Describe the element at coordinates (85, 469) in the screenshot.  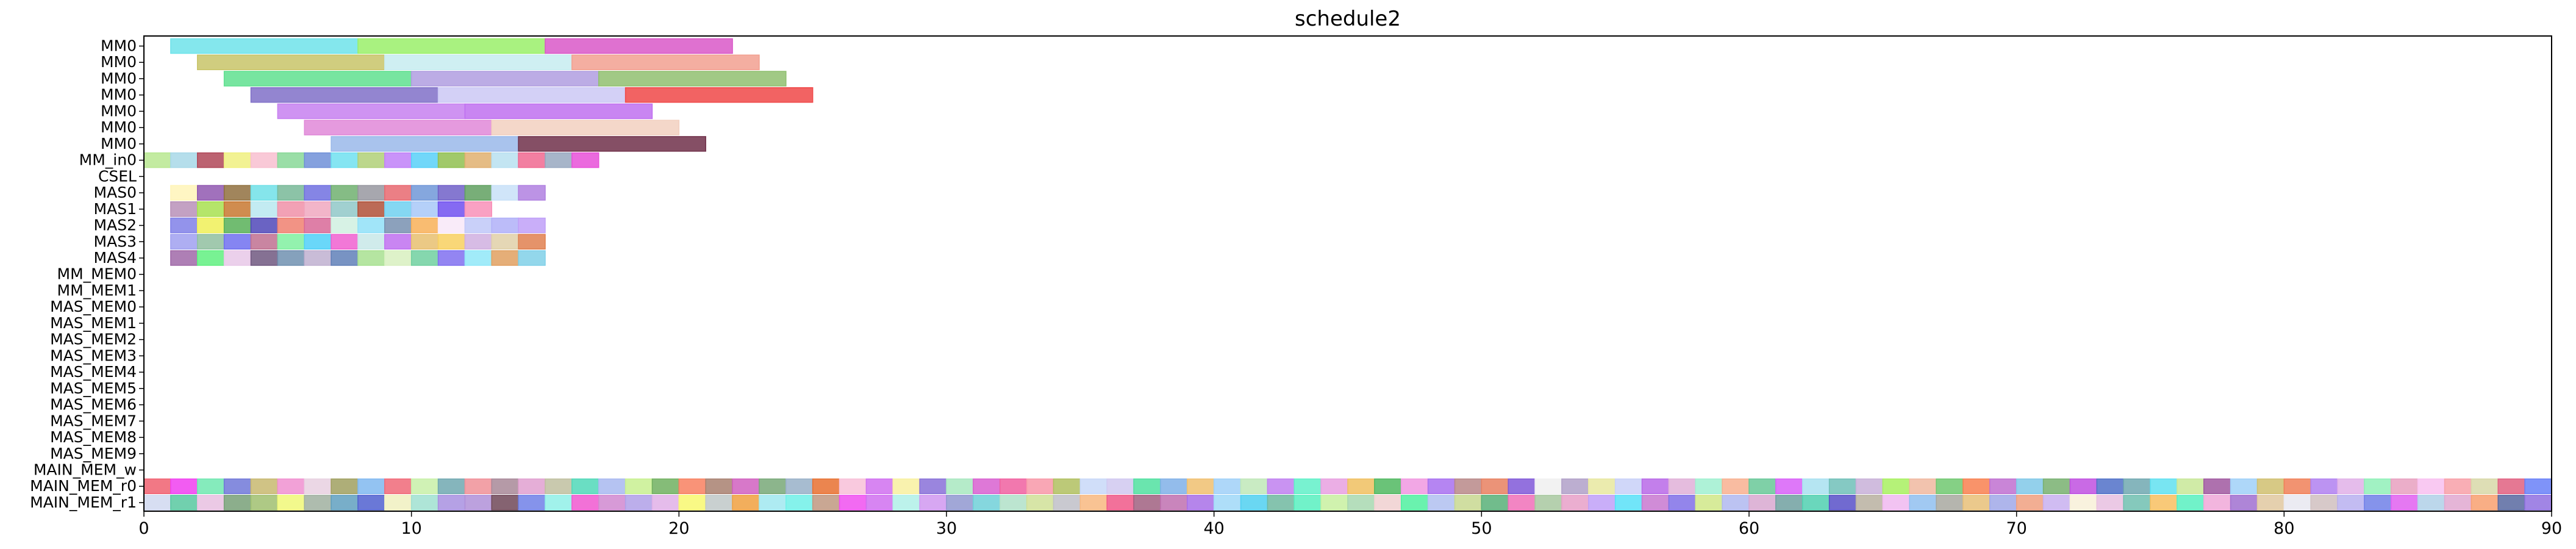
I see `y-tick-label: MAIN_MEM_w` at that location.